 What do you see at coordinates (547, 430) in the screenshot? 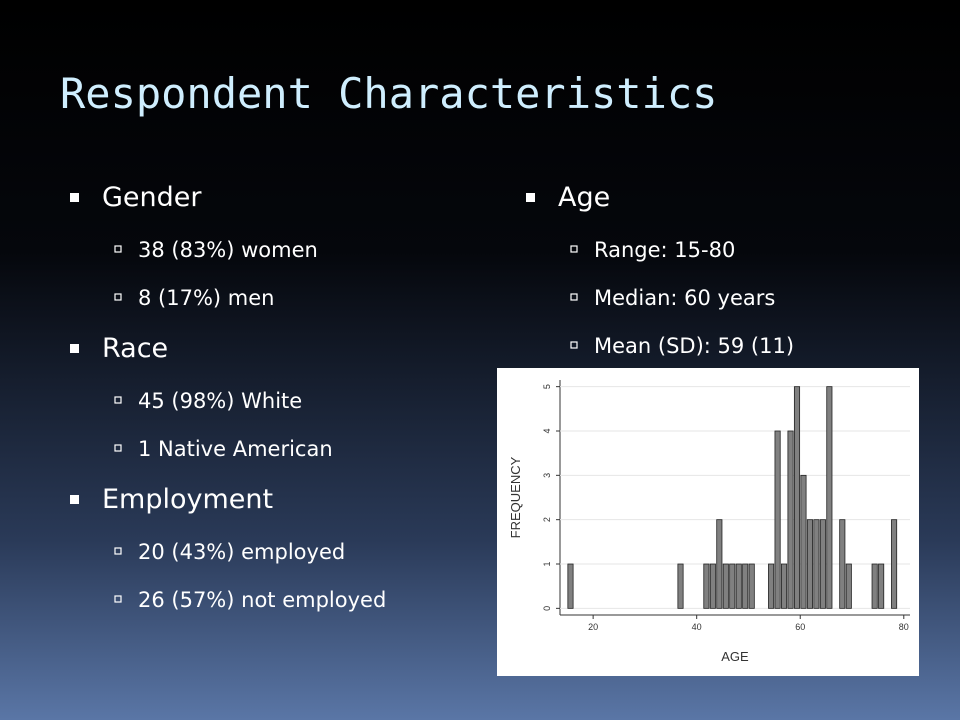
I see `y-tick-label: 4` at bounding box center [547, 430].